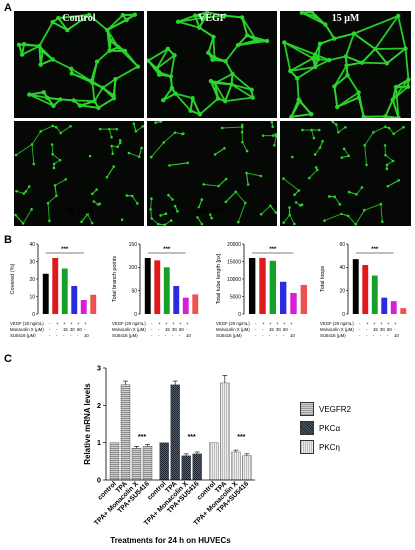 Image resolution: width=415 pixels, height=550 pixels. What do you see at coordinates (234, 280) in the screenshot?
I see `y-tick-label: 10000` at bounding box center [234, 280].